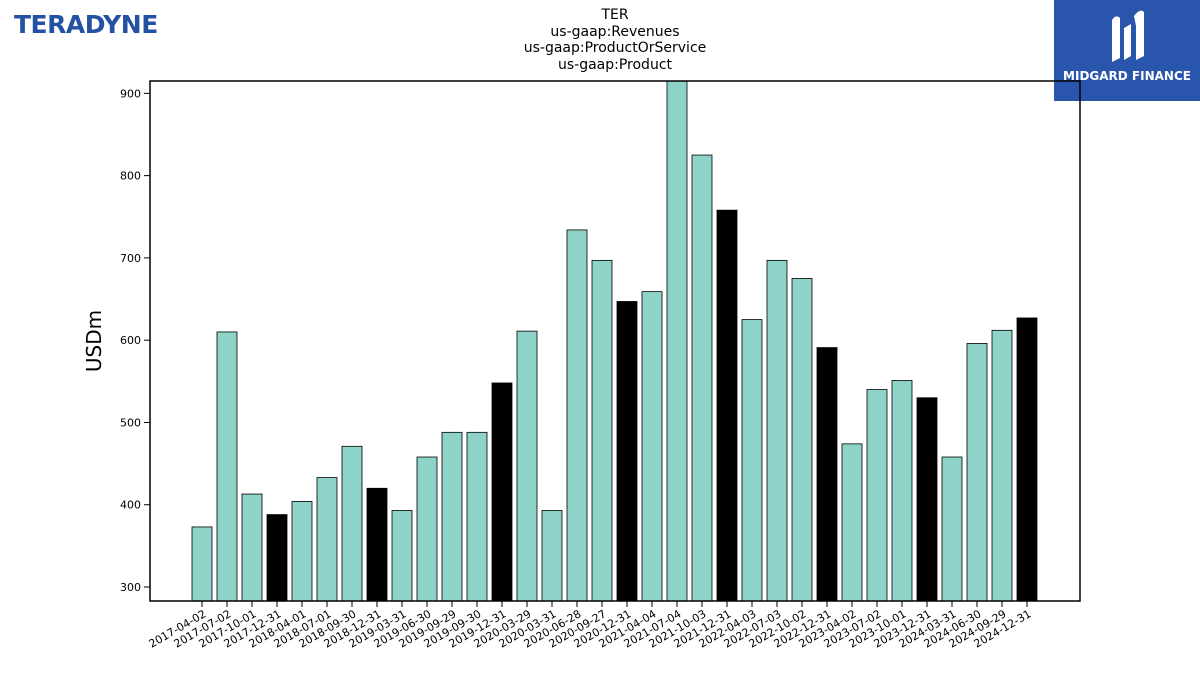 The height and width of the screenshot is (675, 1200). What do you see at coordinates (130, 176) in the screenshot?
I see `y-tick-label: 800` at bounding box center [130, 176].